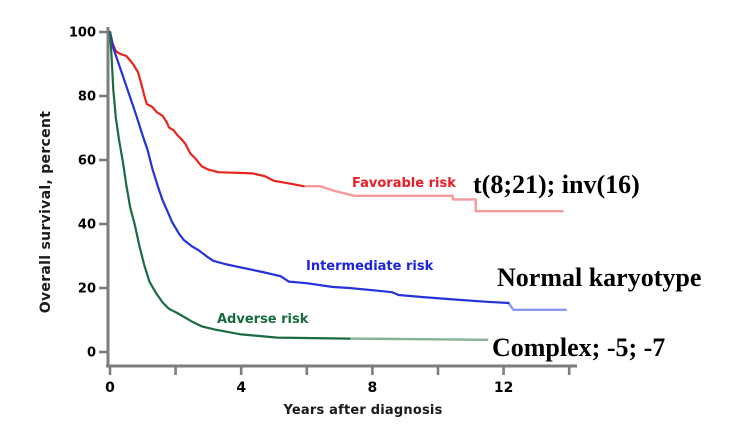  What do you see at coordinates (87, 289) in the screenshot?
I see `y-tick-label: 20` at bounding box center [87, 289].